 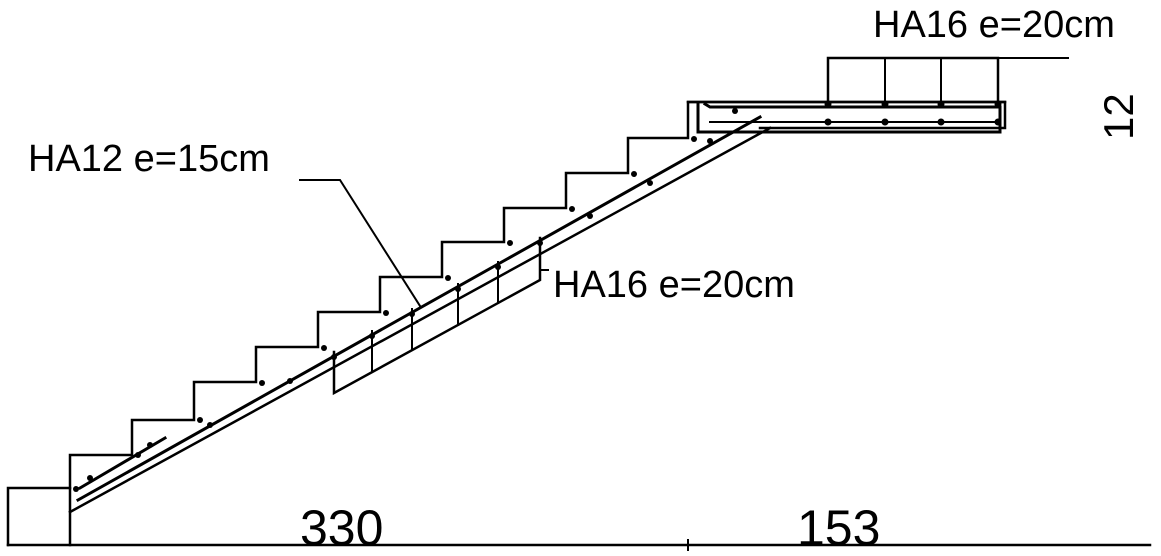 I want to click on flight-length-dimension: 330, so click(x=342, y=528).